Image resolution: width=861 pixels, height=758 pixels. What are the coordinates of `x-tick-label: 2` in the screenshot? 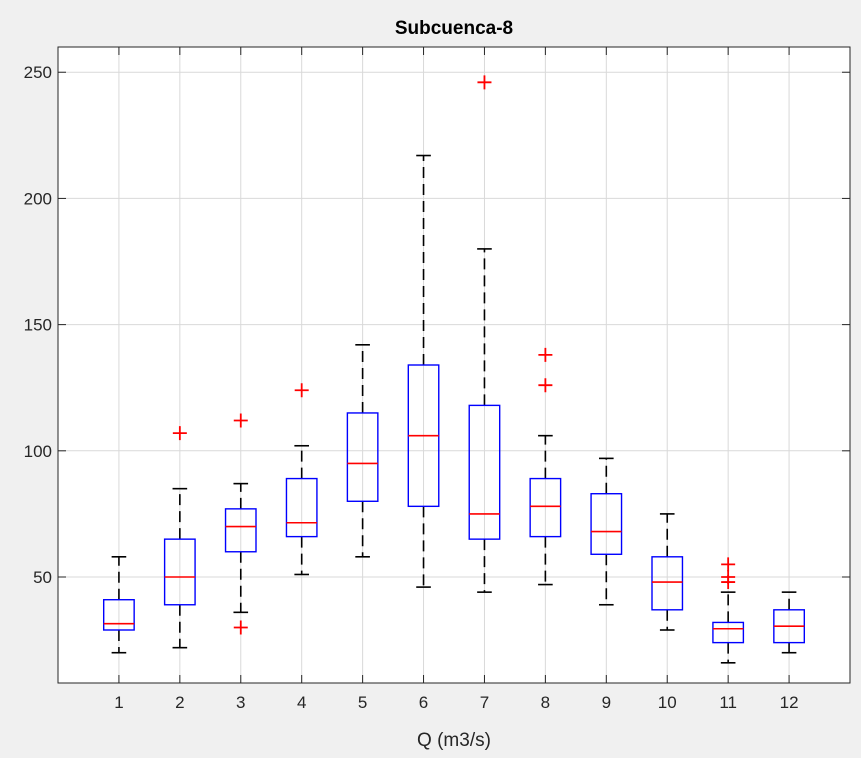 It's located at (179, 702).